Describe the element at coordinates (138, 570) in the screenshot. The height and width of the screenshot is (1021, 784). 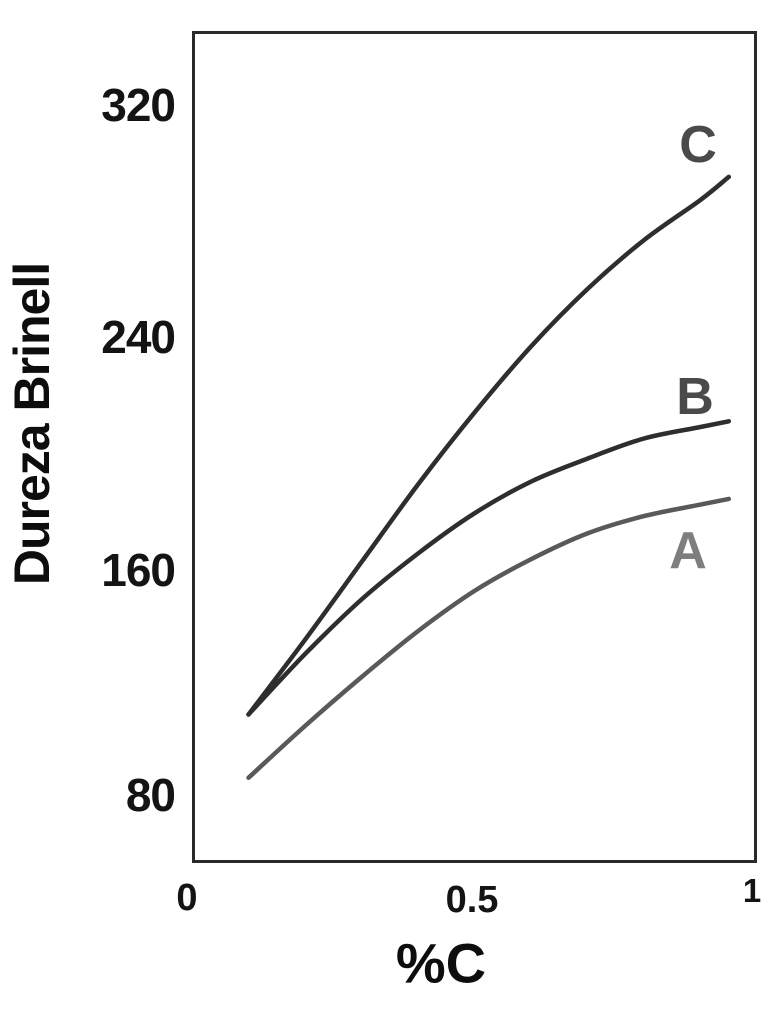
I see `y-tick-160: 160` at that location.